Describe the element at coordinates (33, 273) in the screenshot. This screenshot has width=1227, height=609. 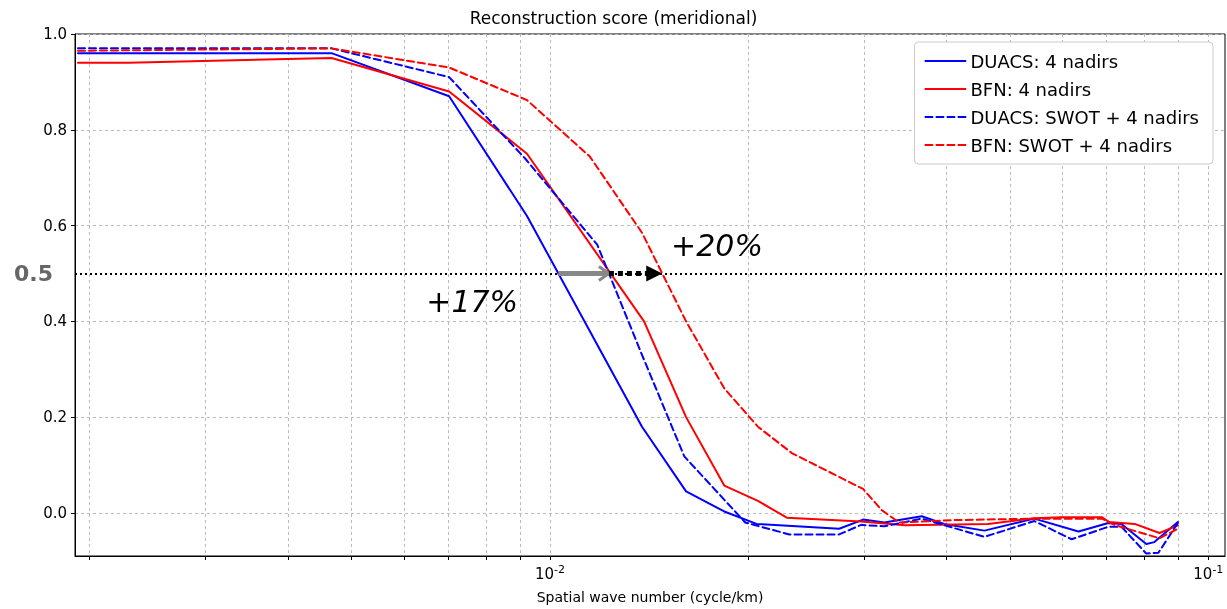
I see `ref-line-label: 0.5` at that location.